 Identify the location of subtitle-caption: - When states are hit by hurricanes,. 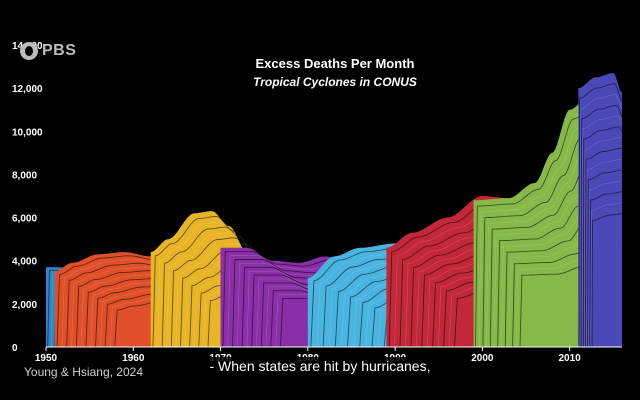
(320, 366).